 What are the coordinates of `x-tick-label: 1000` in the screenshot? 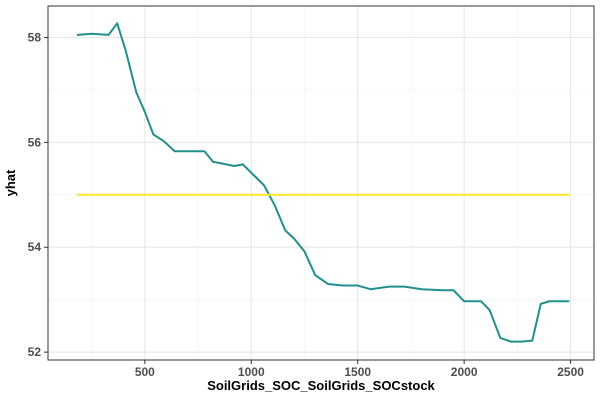 It's located at (251, 372).